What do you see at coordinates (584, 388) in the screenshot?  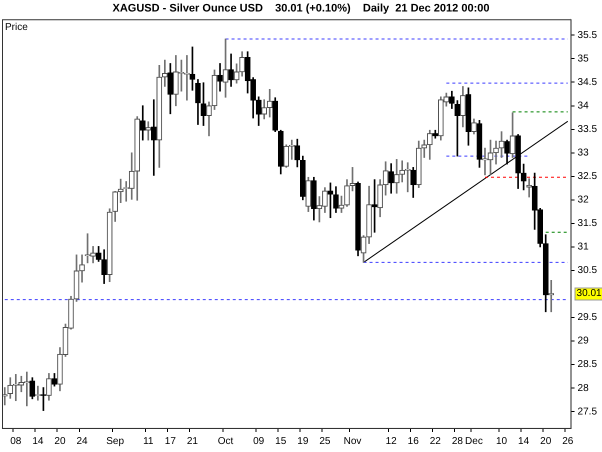 I see `y-tick-label: 28` at bounding box center [584, 388].